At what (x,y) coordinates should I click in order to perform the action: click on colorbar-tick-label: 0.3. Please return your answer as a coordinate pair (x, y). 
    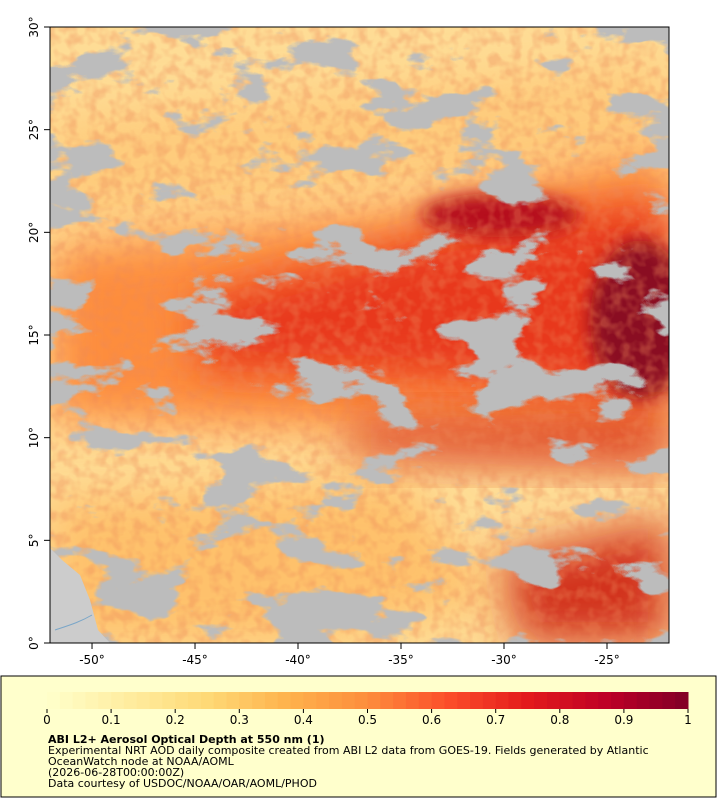
    Looking at the image, I should click on (239, 720).